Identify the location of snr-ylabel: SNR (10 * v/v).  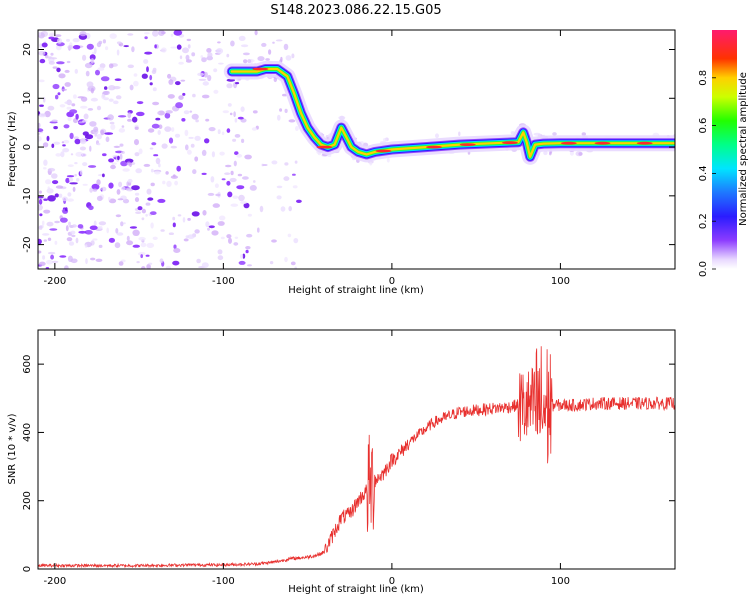
(12, 448).